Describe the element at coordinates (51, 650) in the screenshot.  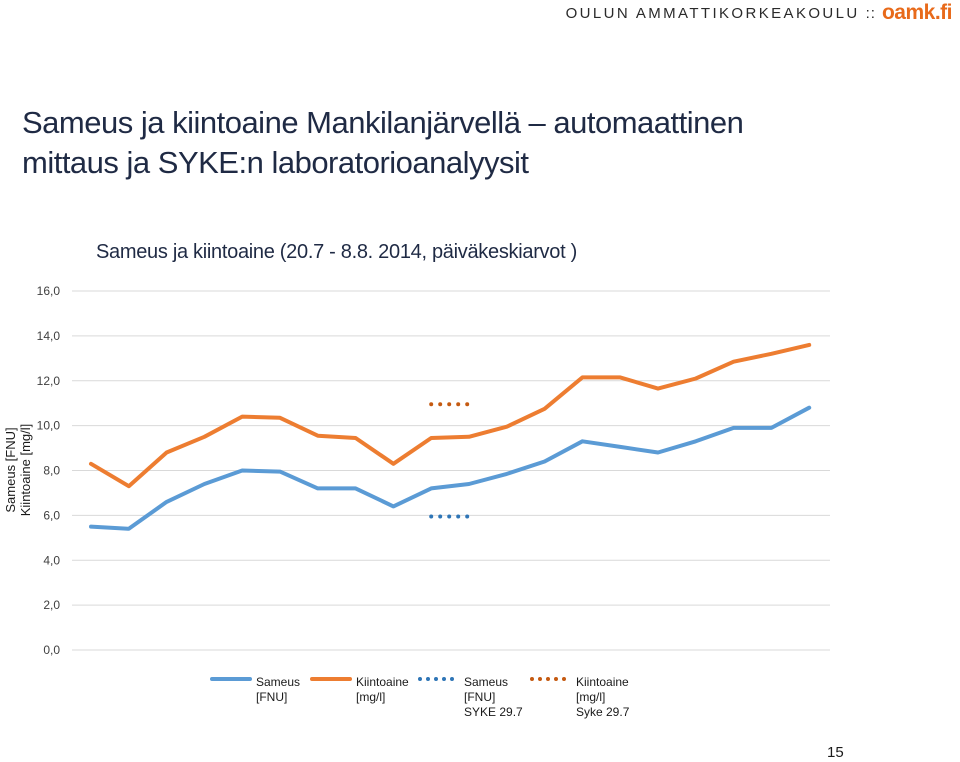
I see `y-tick-label: 0,0` at that location.